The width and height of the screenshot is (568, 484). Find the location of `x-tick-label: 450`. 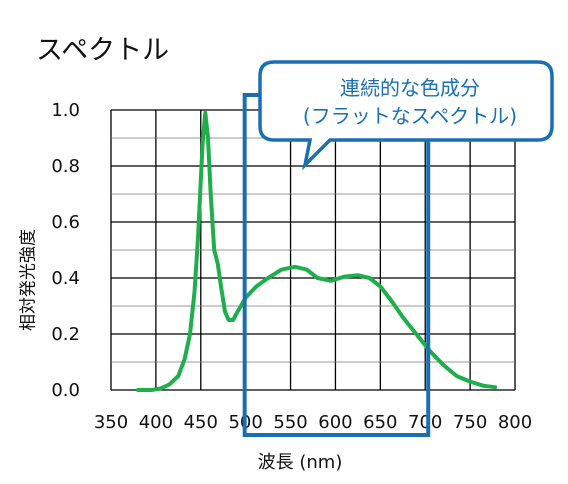

x-tick-label: 450 is located at coordinates (201, 422).